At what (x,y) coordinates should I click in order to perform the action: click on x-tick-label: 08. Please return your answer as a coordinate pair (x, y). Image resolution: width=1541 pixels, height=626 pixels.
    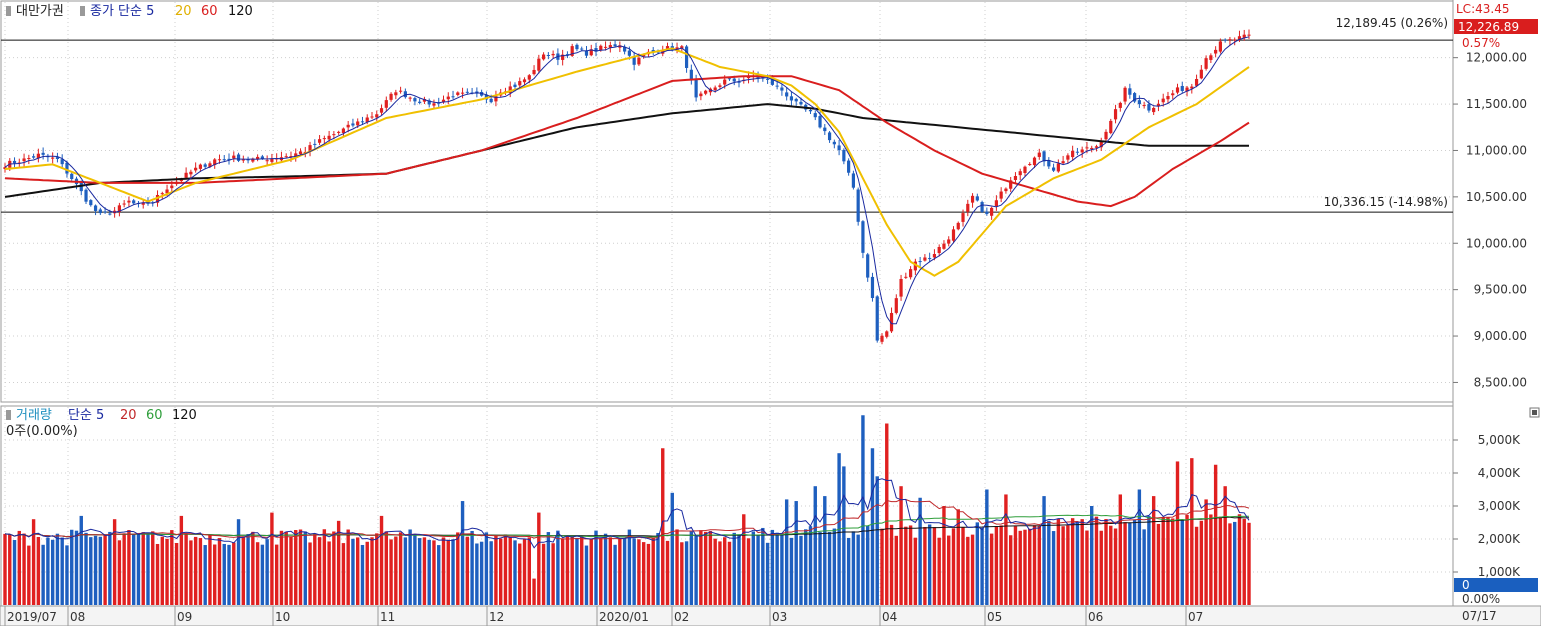
    Looking at the image, I should click on (77, 617).